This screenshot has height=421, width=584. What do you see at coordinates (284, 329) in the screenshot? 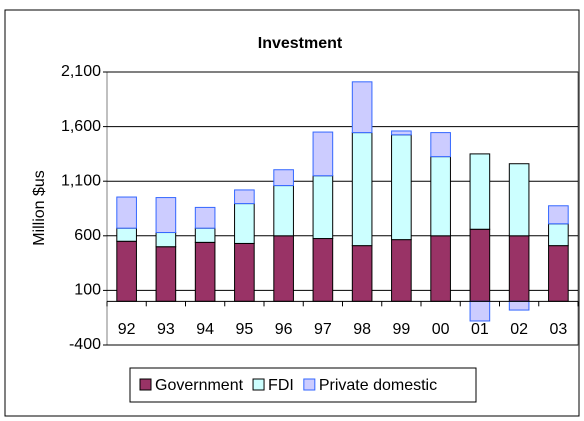
I see `x-tick-label: 96` at bounding box center [284, 329].